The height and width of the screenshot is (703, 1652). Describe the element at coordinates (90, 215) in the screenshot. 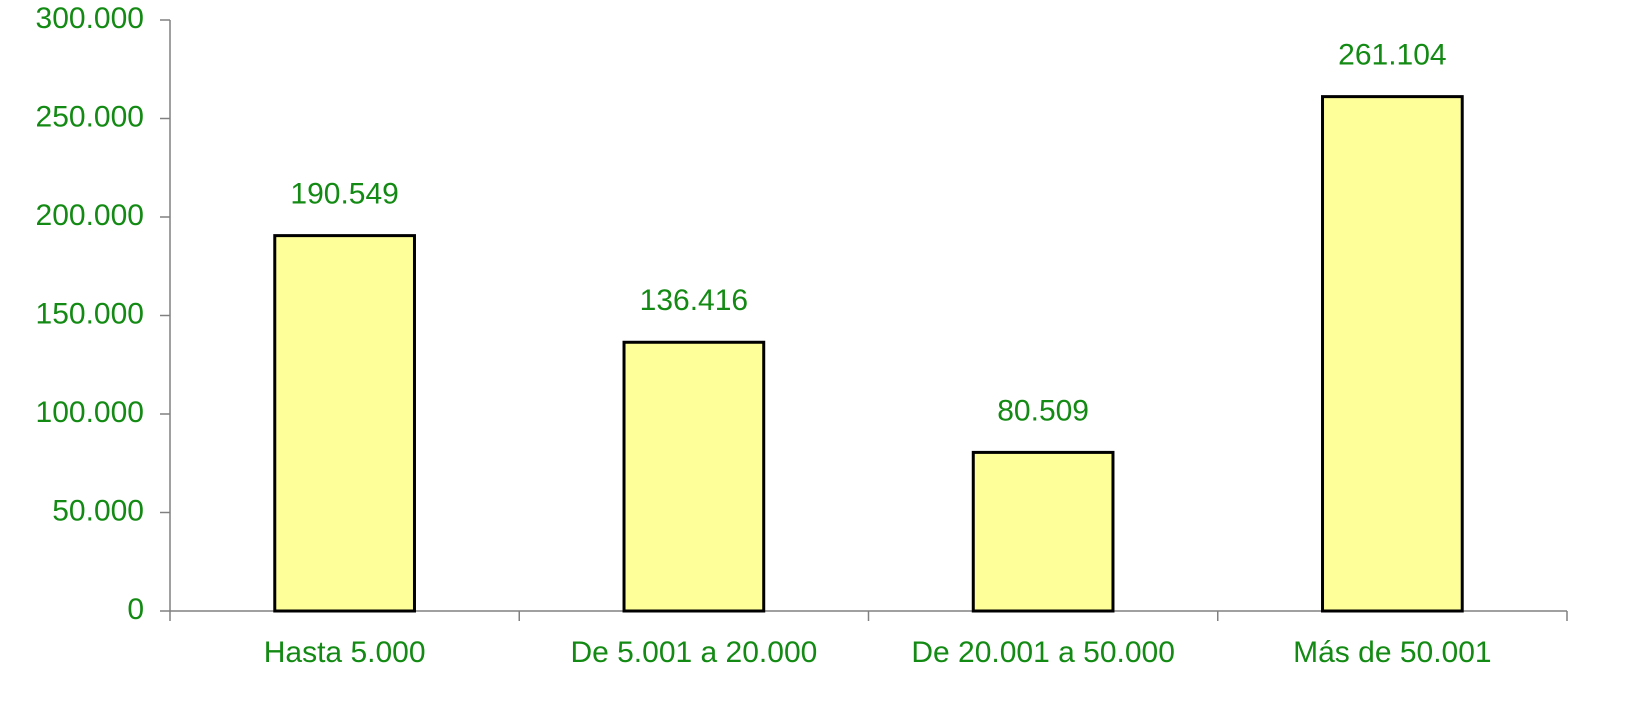

I see `y-tick-label: 200.000` at that location.